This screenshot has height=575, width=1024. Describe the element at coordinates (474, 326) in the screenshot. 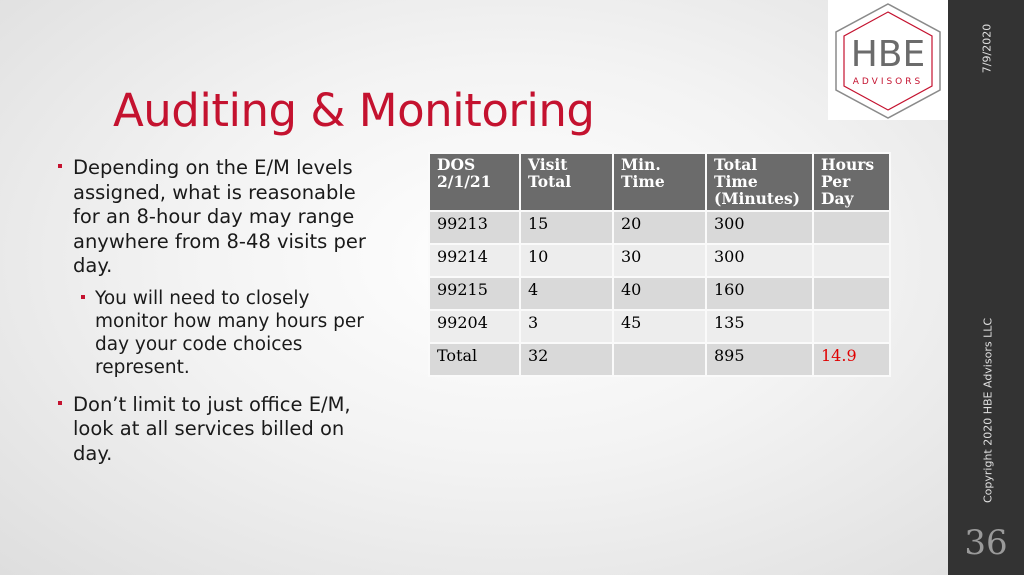

I see `table-cell: 99204` at that location.